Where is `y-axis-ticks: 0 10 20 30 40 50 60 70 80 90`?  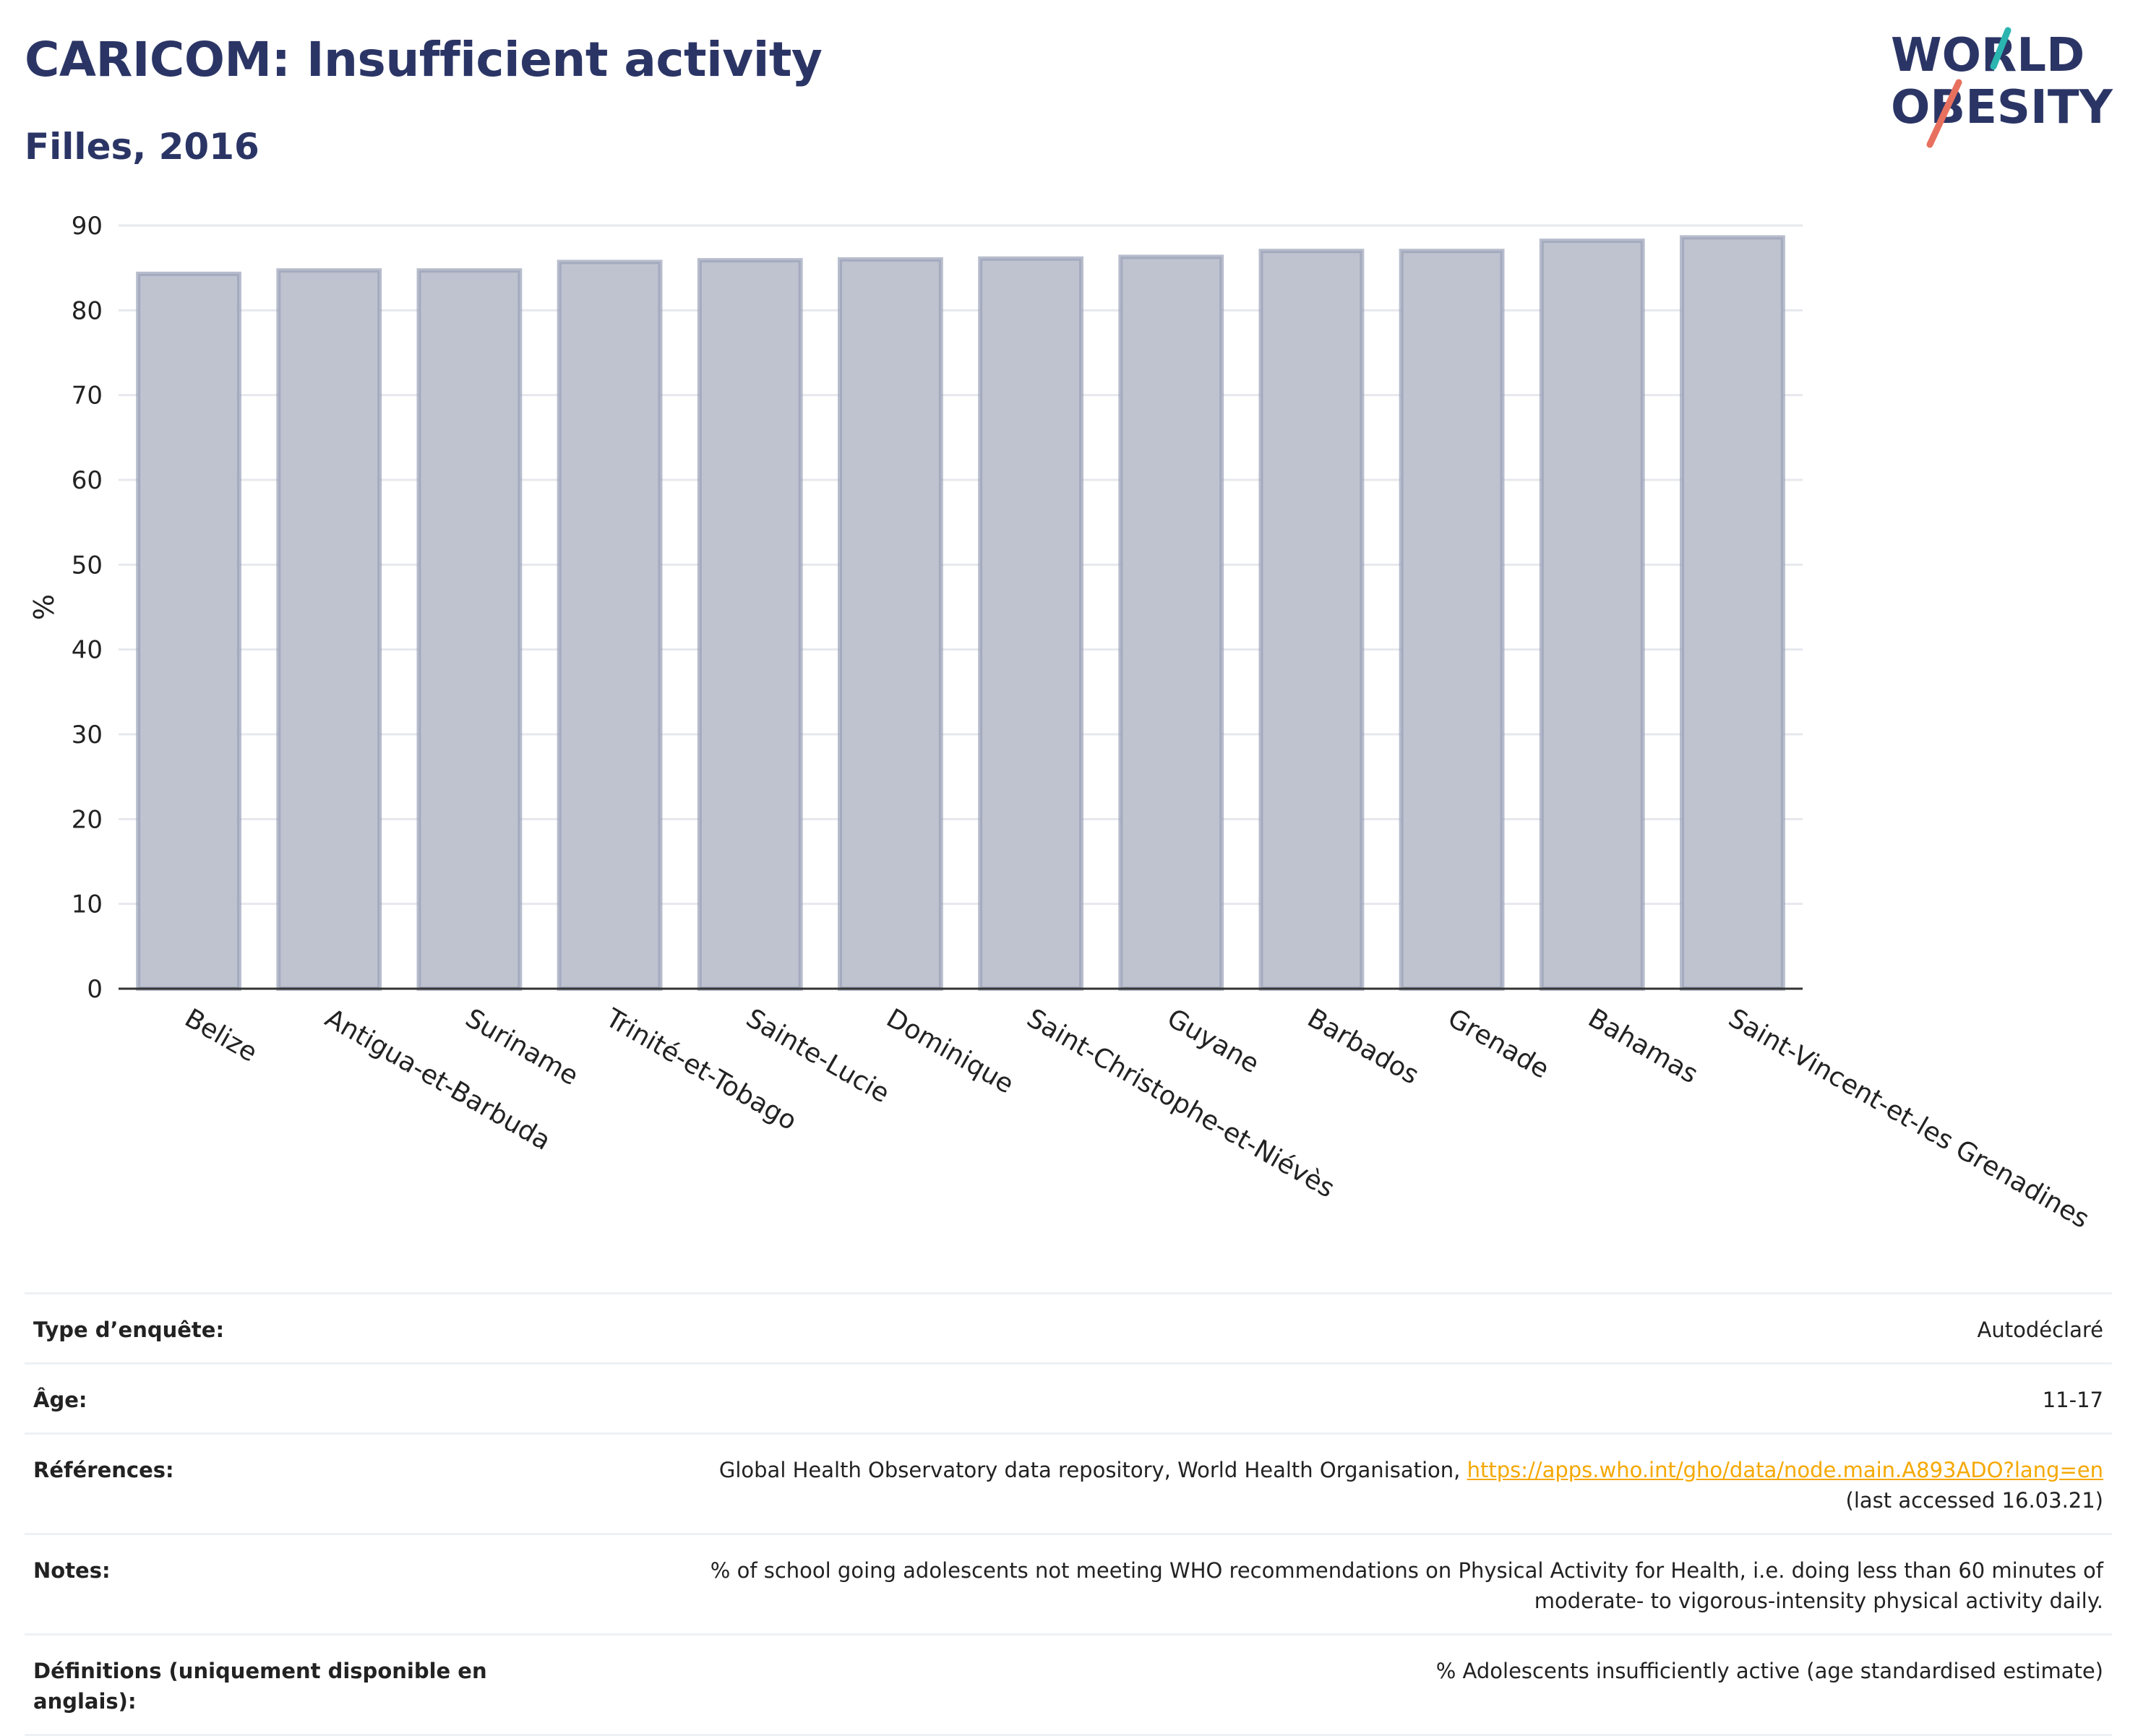
y-axis-ticks: 0 10 20 30 40 50 60 70 80 90 is located at coordinates (87, 608).